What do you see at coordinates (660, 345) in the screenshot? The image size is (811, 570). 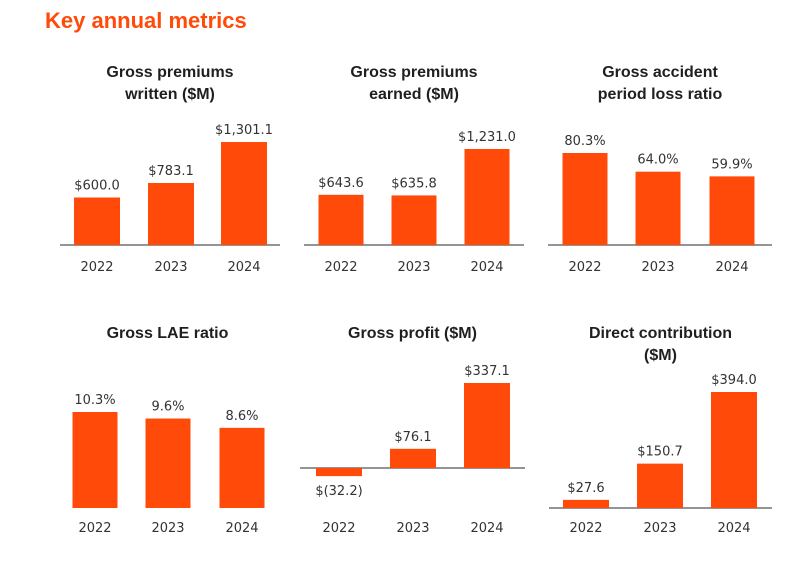 I see `chart-title: Direct contribution ($M)` at bounding box center [660, 345].